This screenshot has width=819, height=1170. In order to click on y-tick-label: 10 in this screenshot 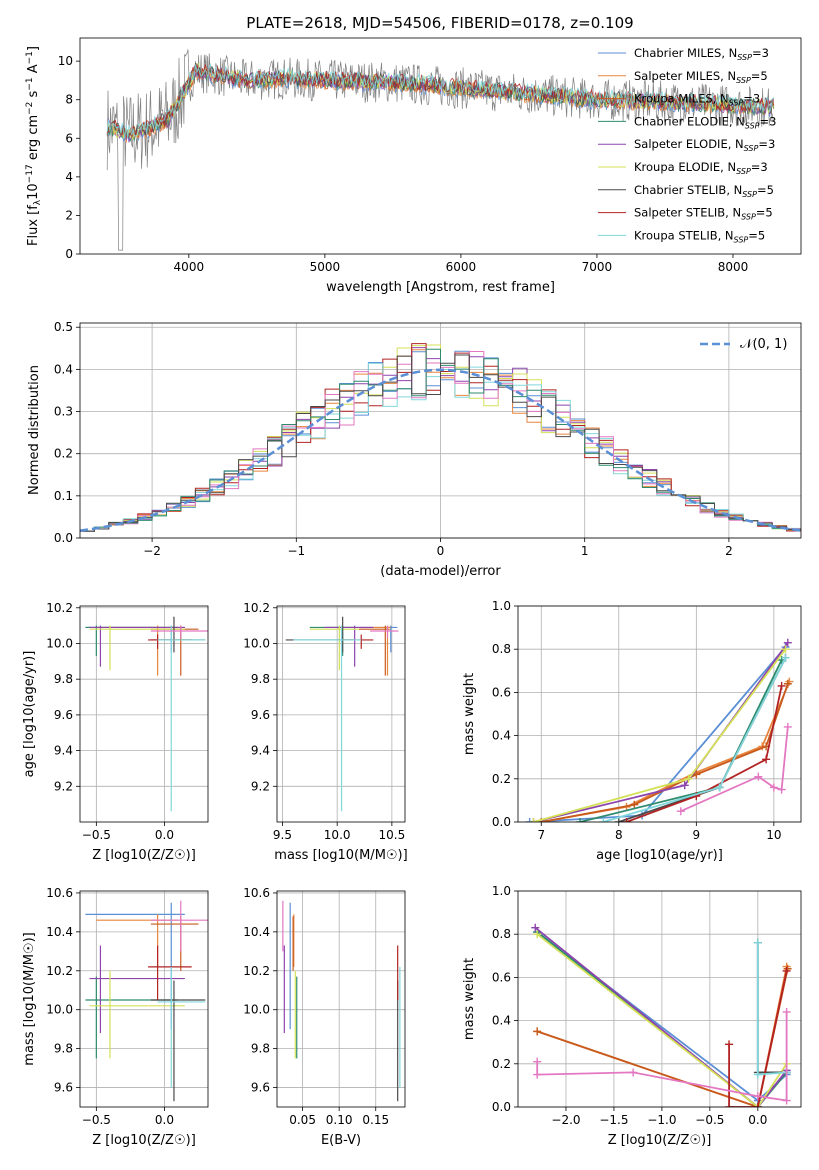, I will do `click(65, 61)`.